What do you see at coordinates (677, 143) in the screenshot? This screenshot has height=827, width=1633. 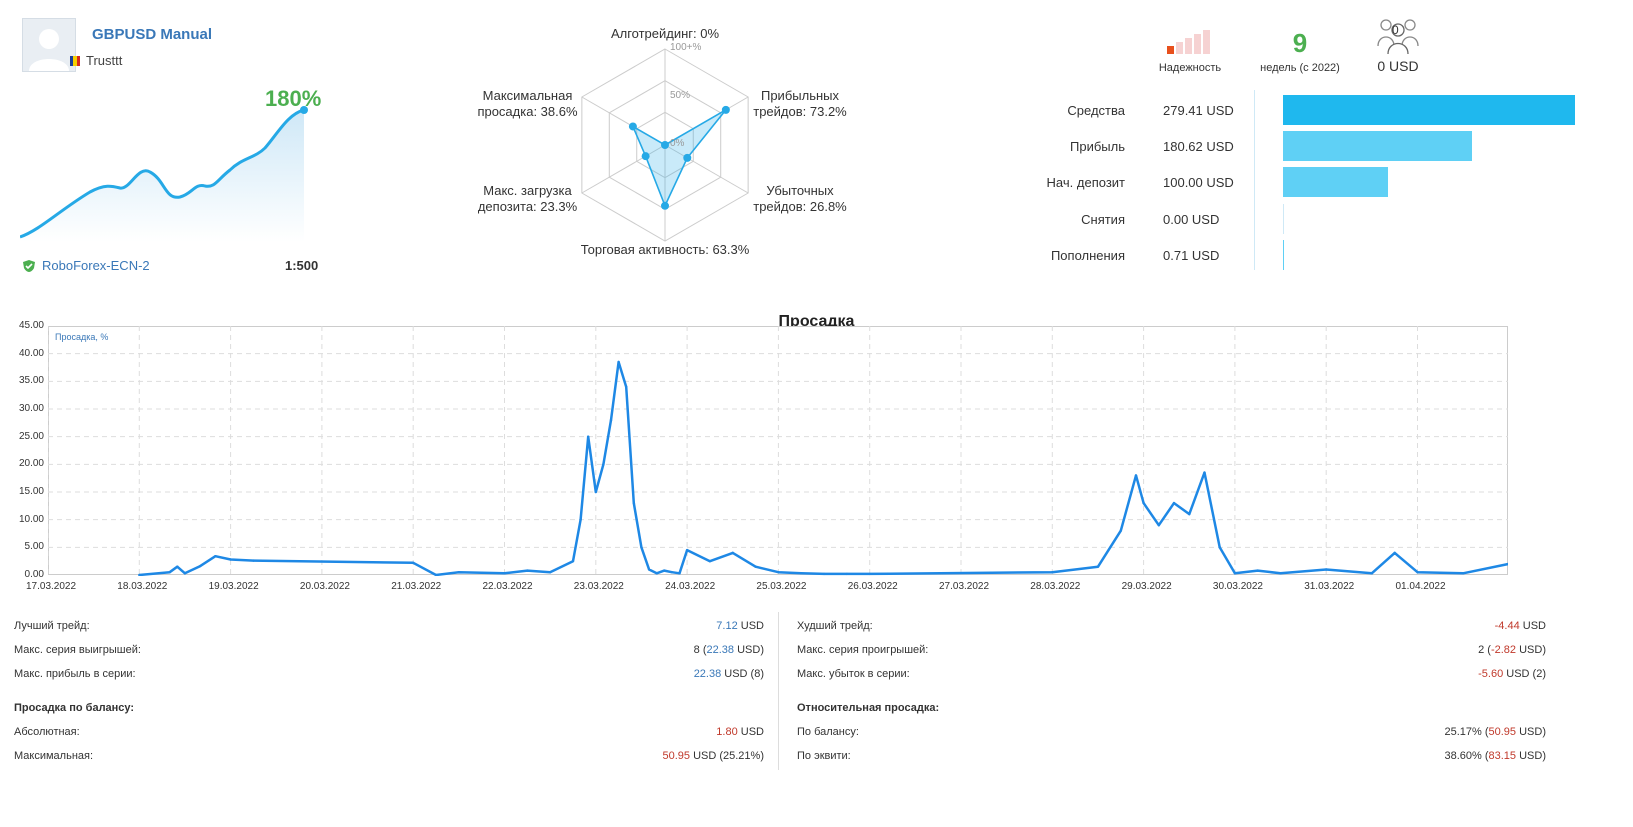 I see `radar-tick-0: 0%` at bounding box center [677, 143].